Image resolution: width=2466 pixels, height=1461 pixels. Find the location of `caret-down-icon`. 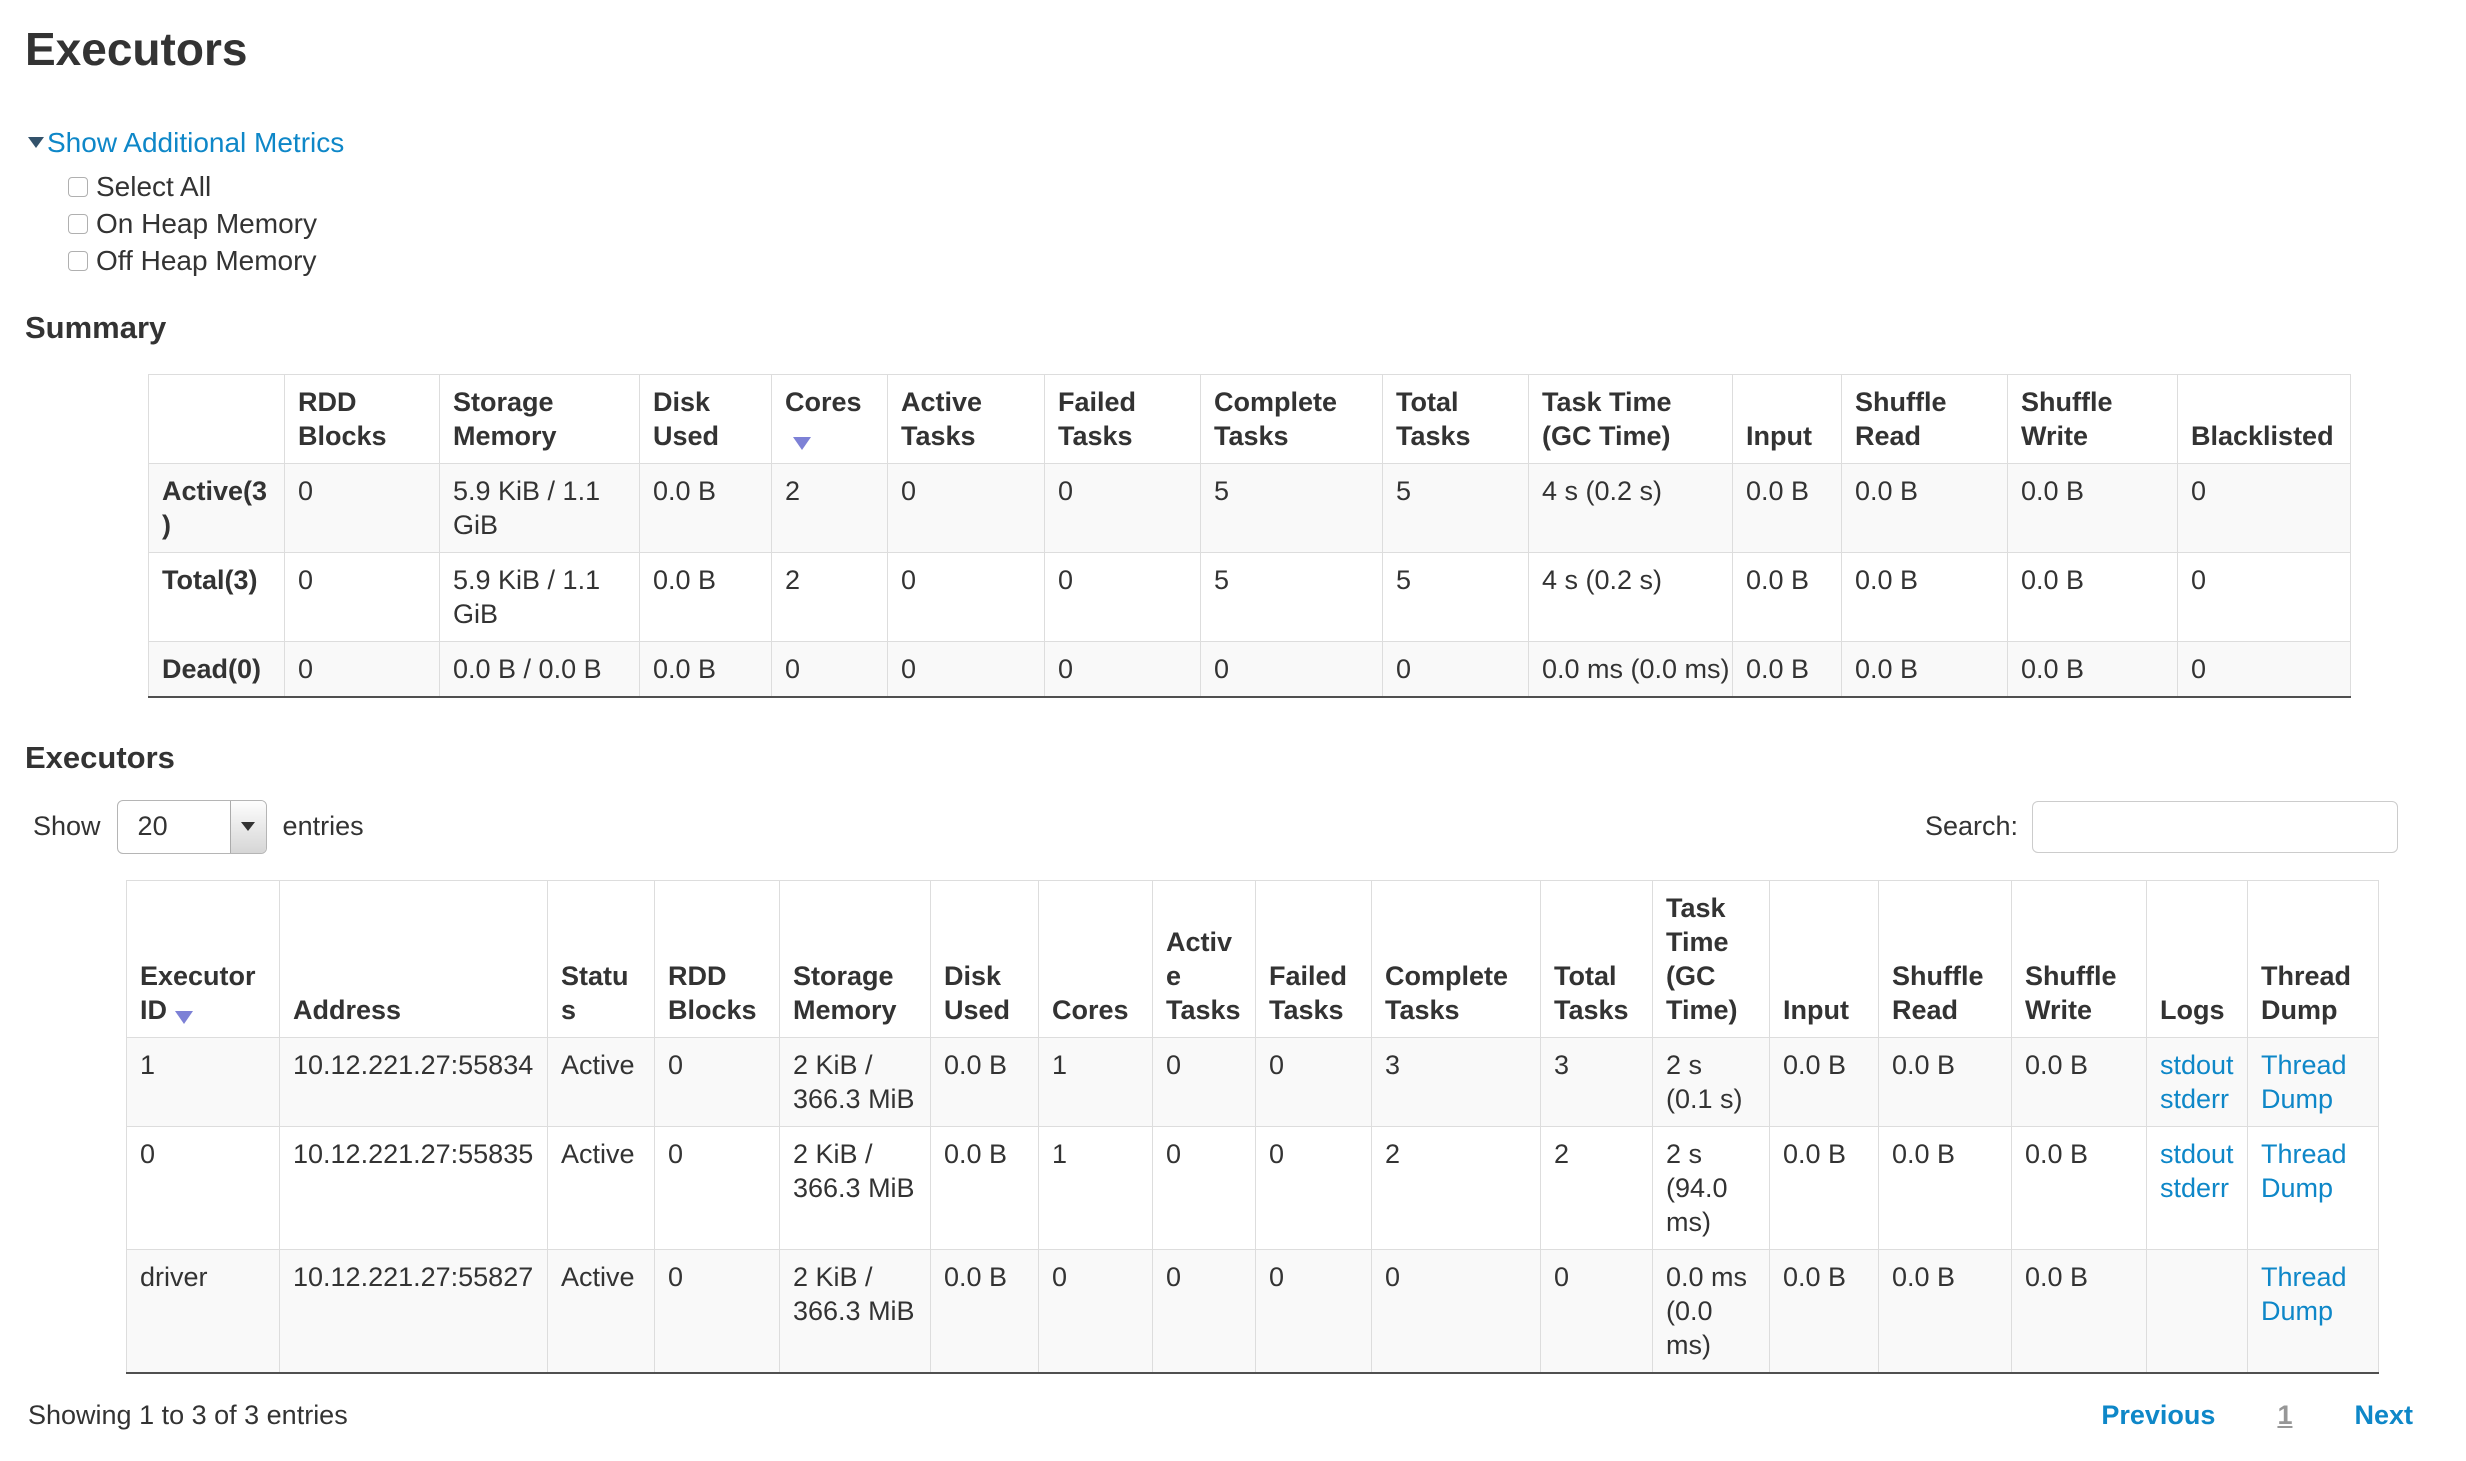

caret-down-icon is located at coordinates (248, 826).